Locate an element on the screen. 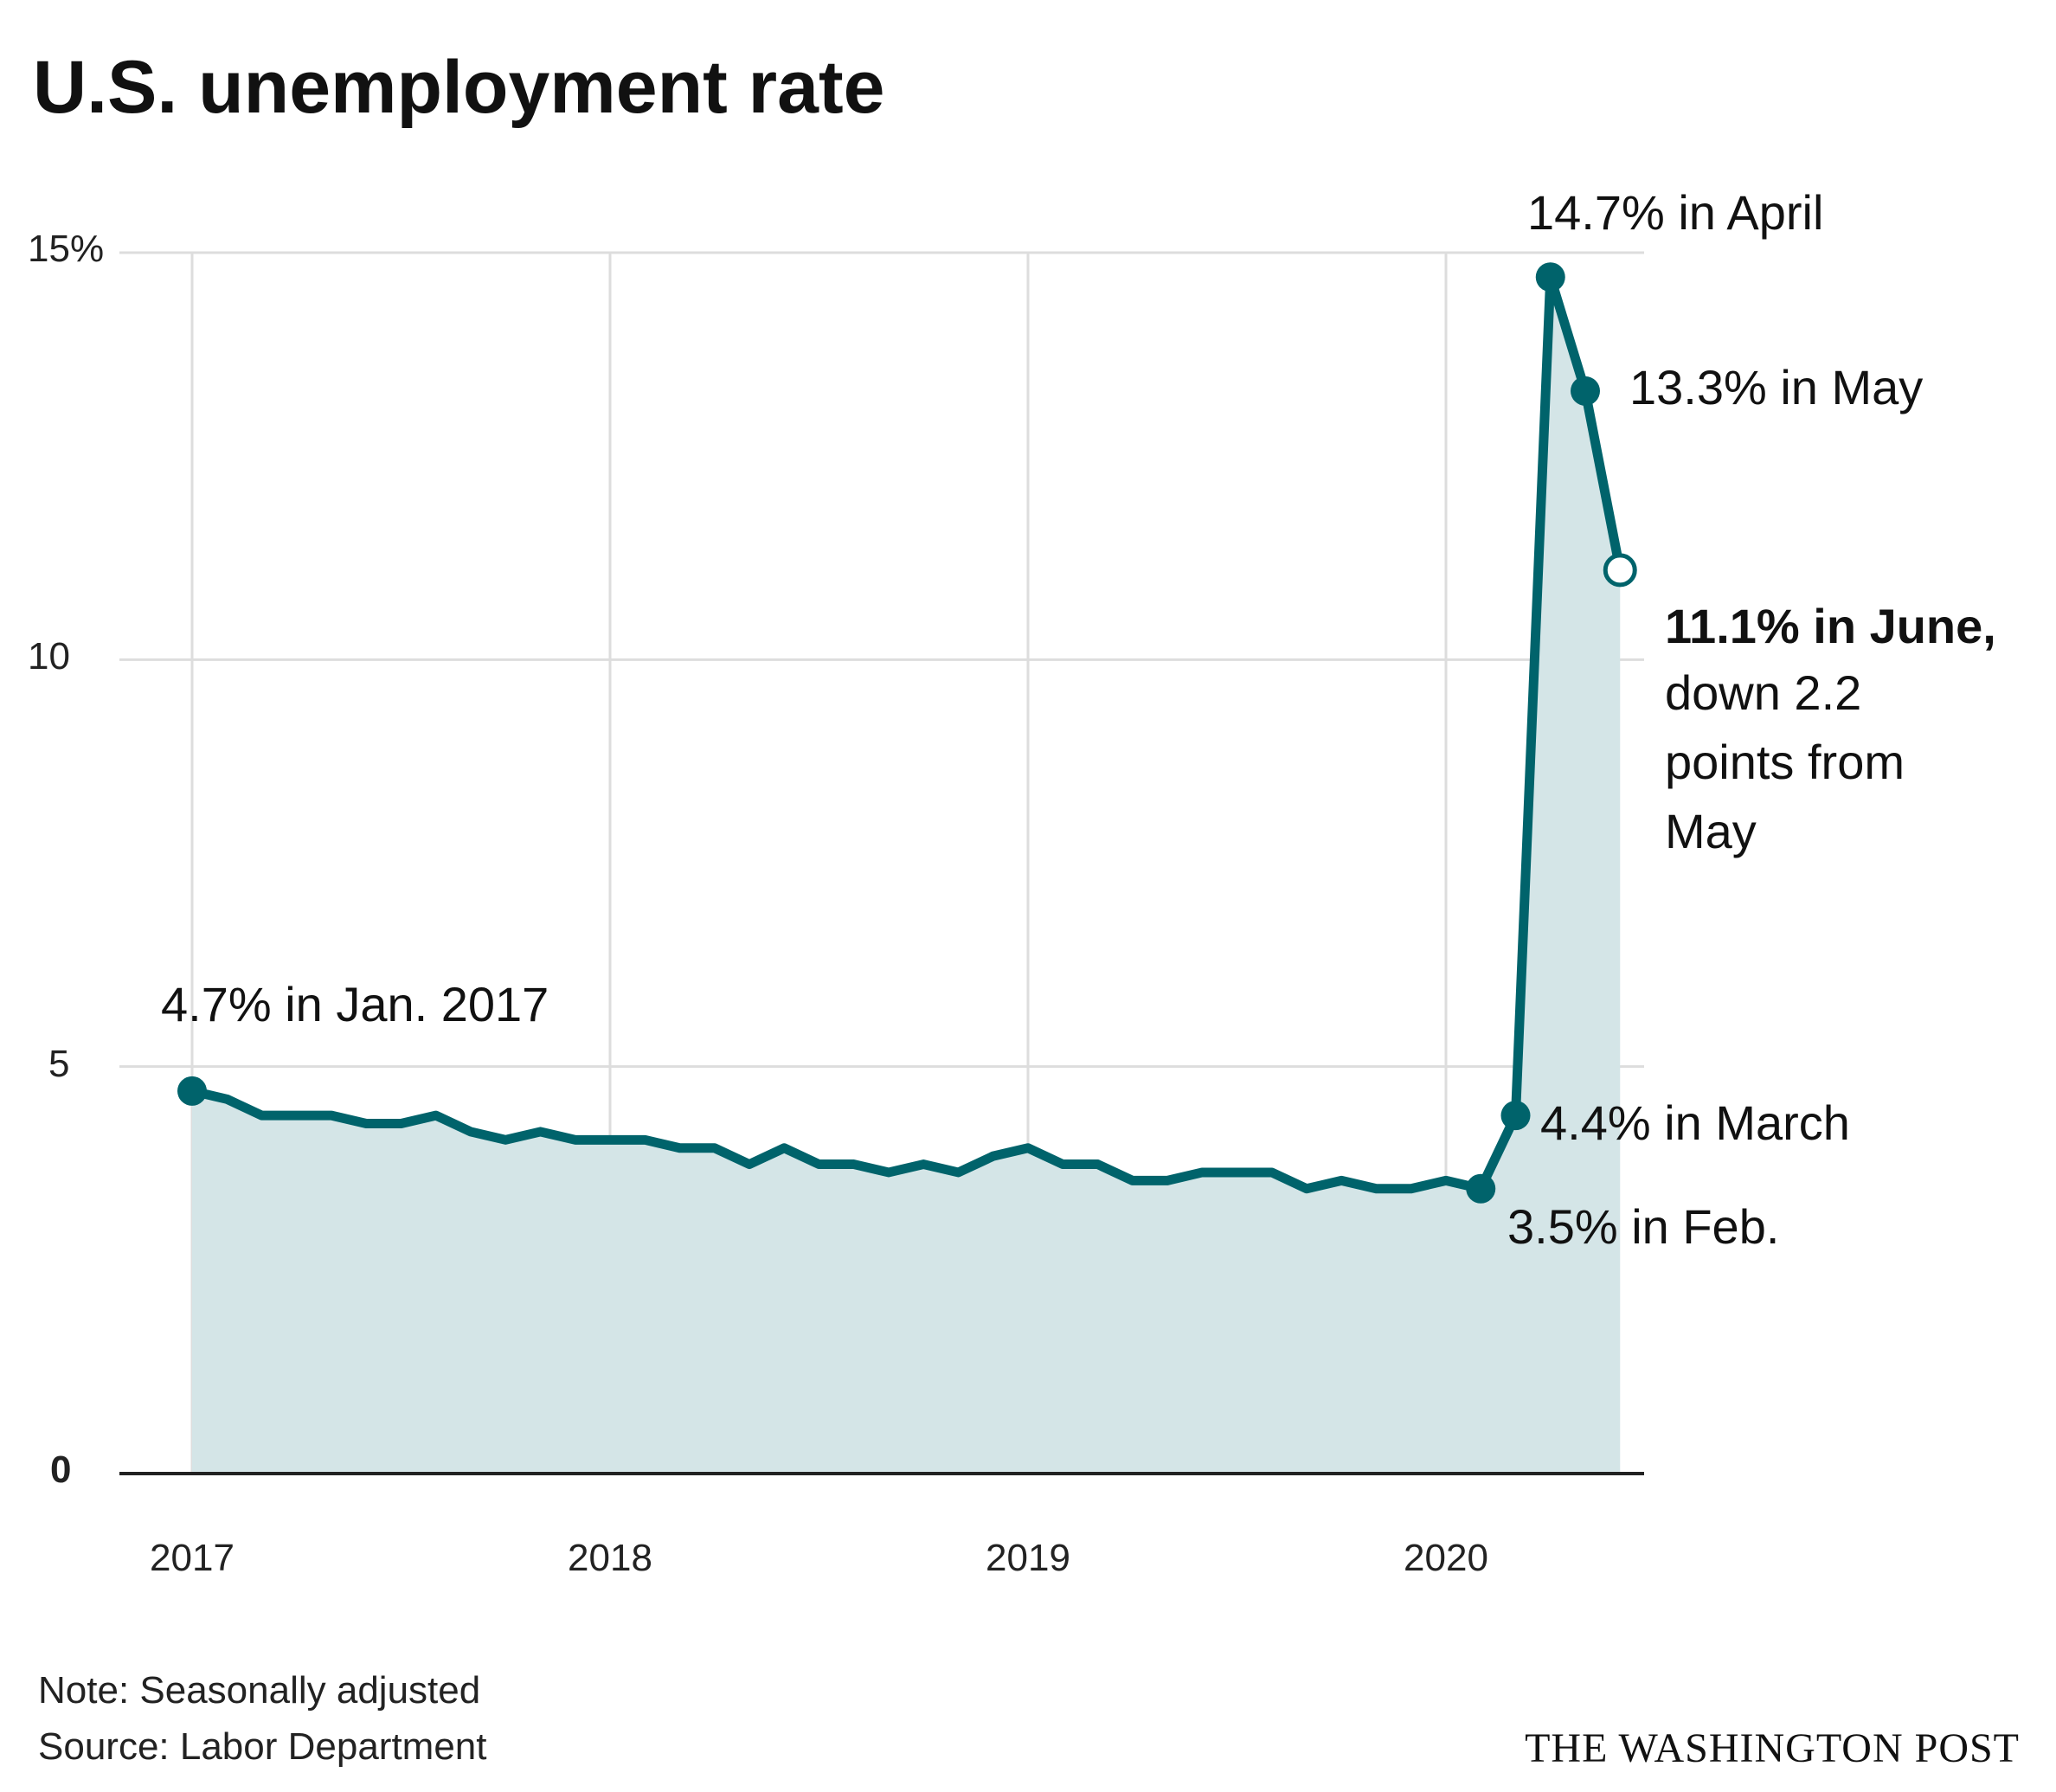  y-axis-ticks: 15% 10 5 0 is located at coordinates (66, 859).